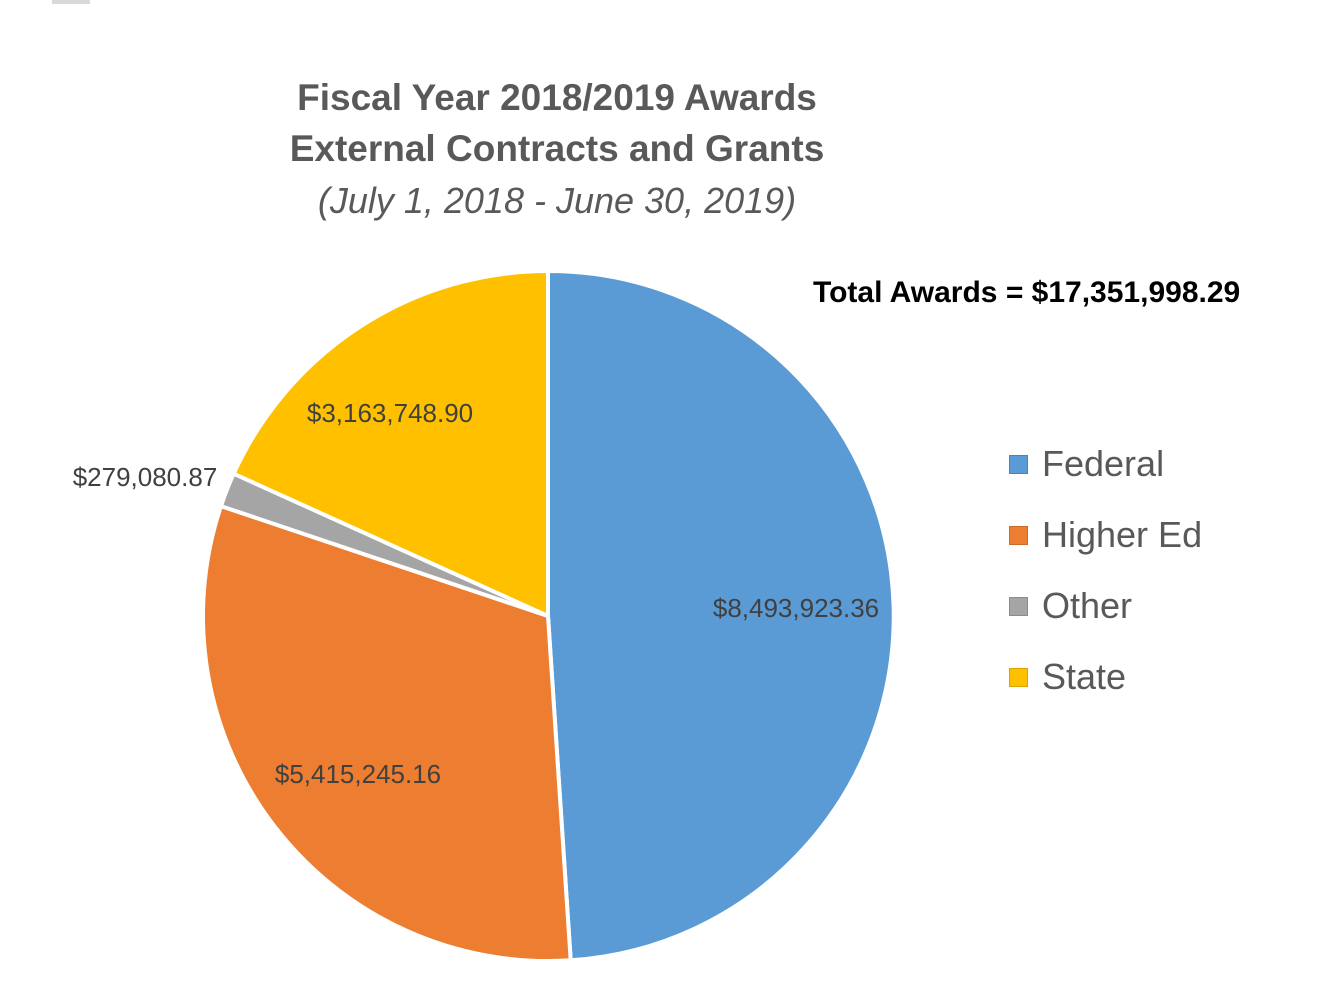 This screenshot has width=1323, height=1007. I want to click on legend-item-other: Other, so click(1105, 606).